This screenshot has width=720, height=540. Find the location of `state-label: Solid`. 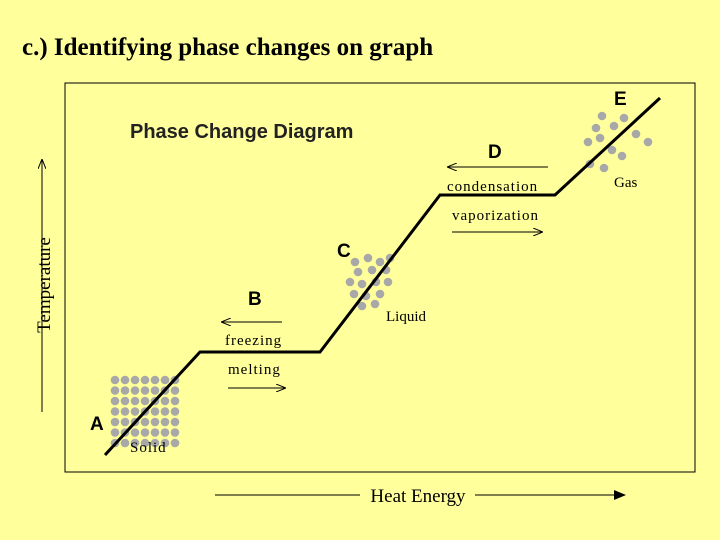

state-label: Solid is located at coordinates (148, 448).